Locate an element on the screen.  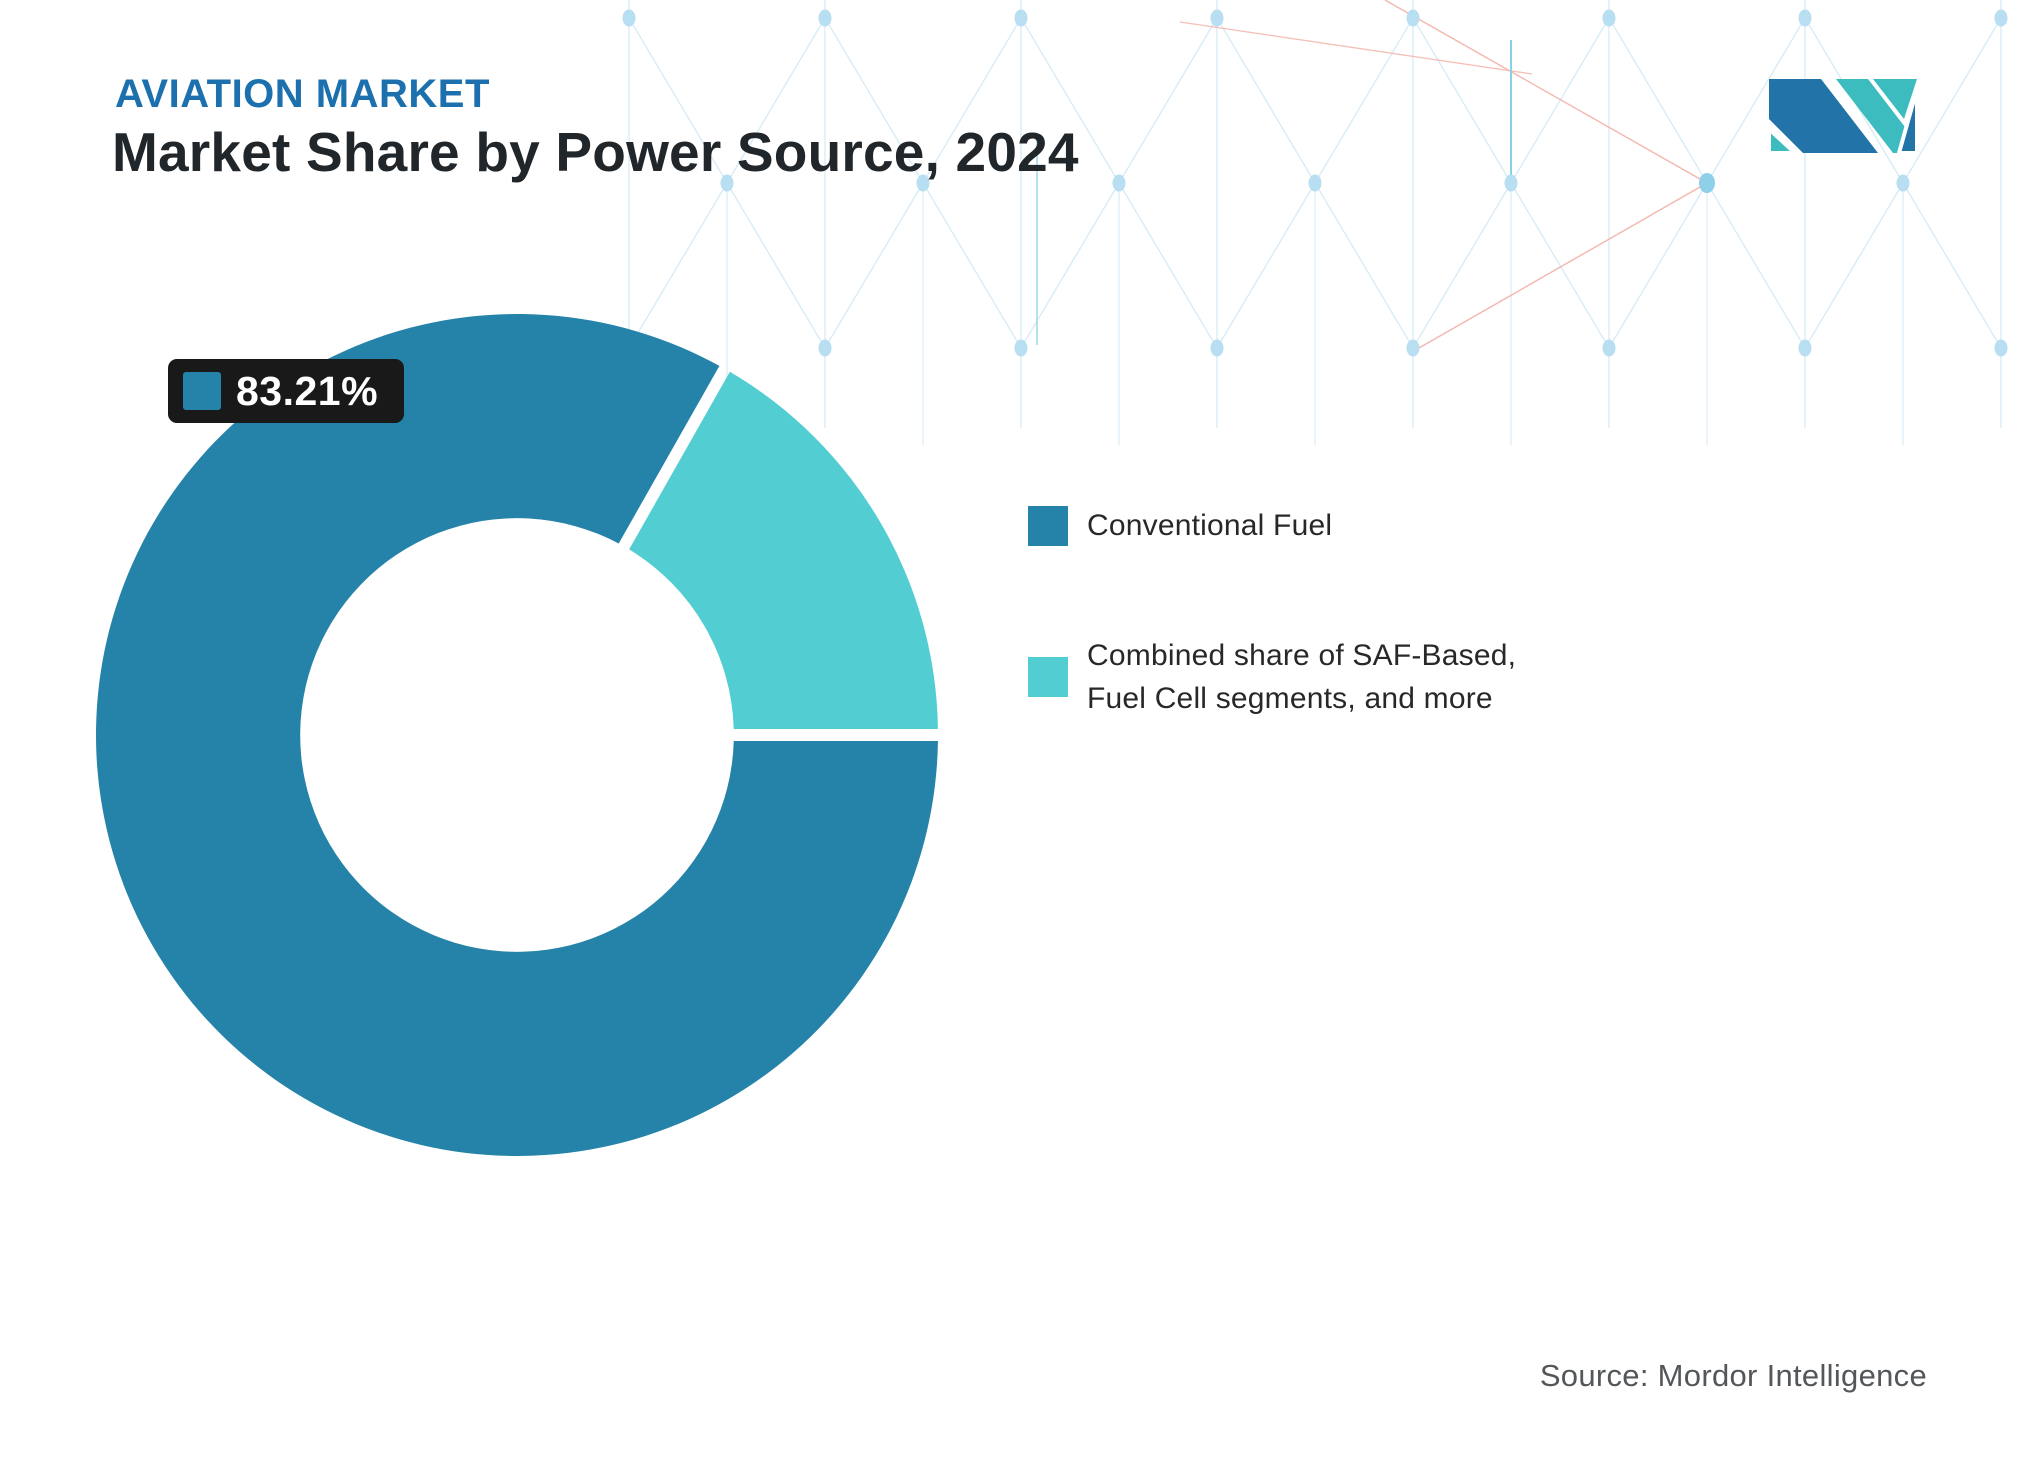
data-label-value: 83.21% is located at coordinates (307, 390).